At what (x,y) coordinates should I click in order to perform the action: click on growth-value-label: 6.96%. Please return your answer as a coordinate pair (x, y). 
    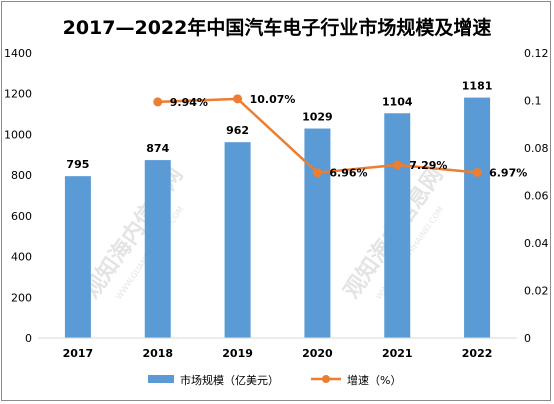
    Looking at the image, I should click on (348, 173).